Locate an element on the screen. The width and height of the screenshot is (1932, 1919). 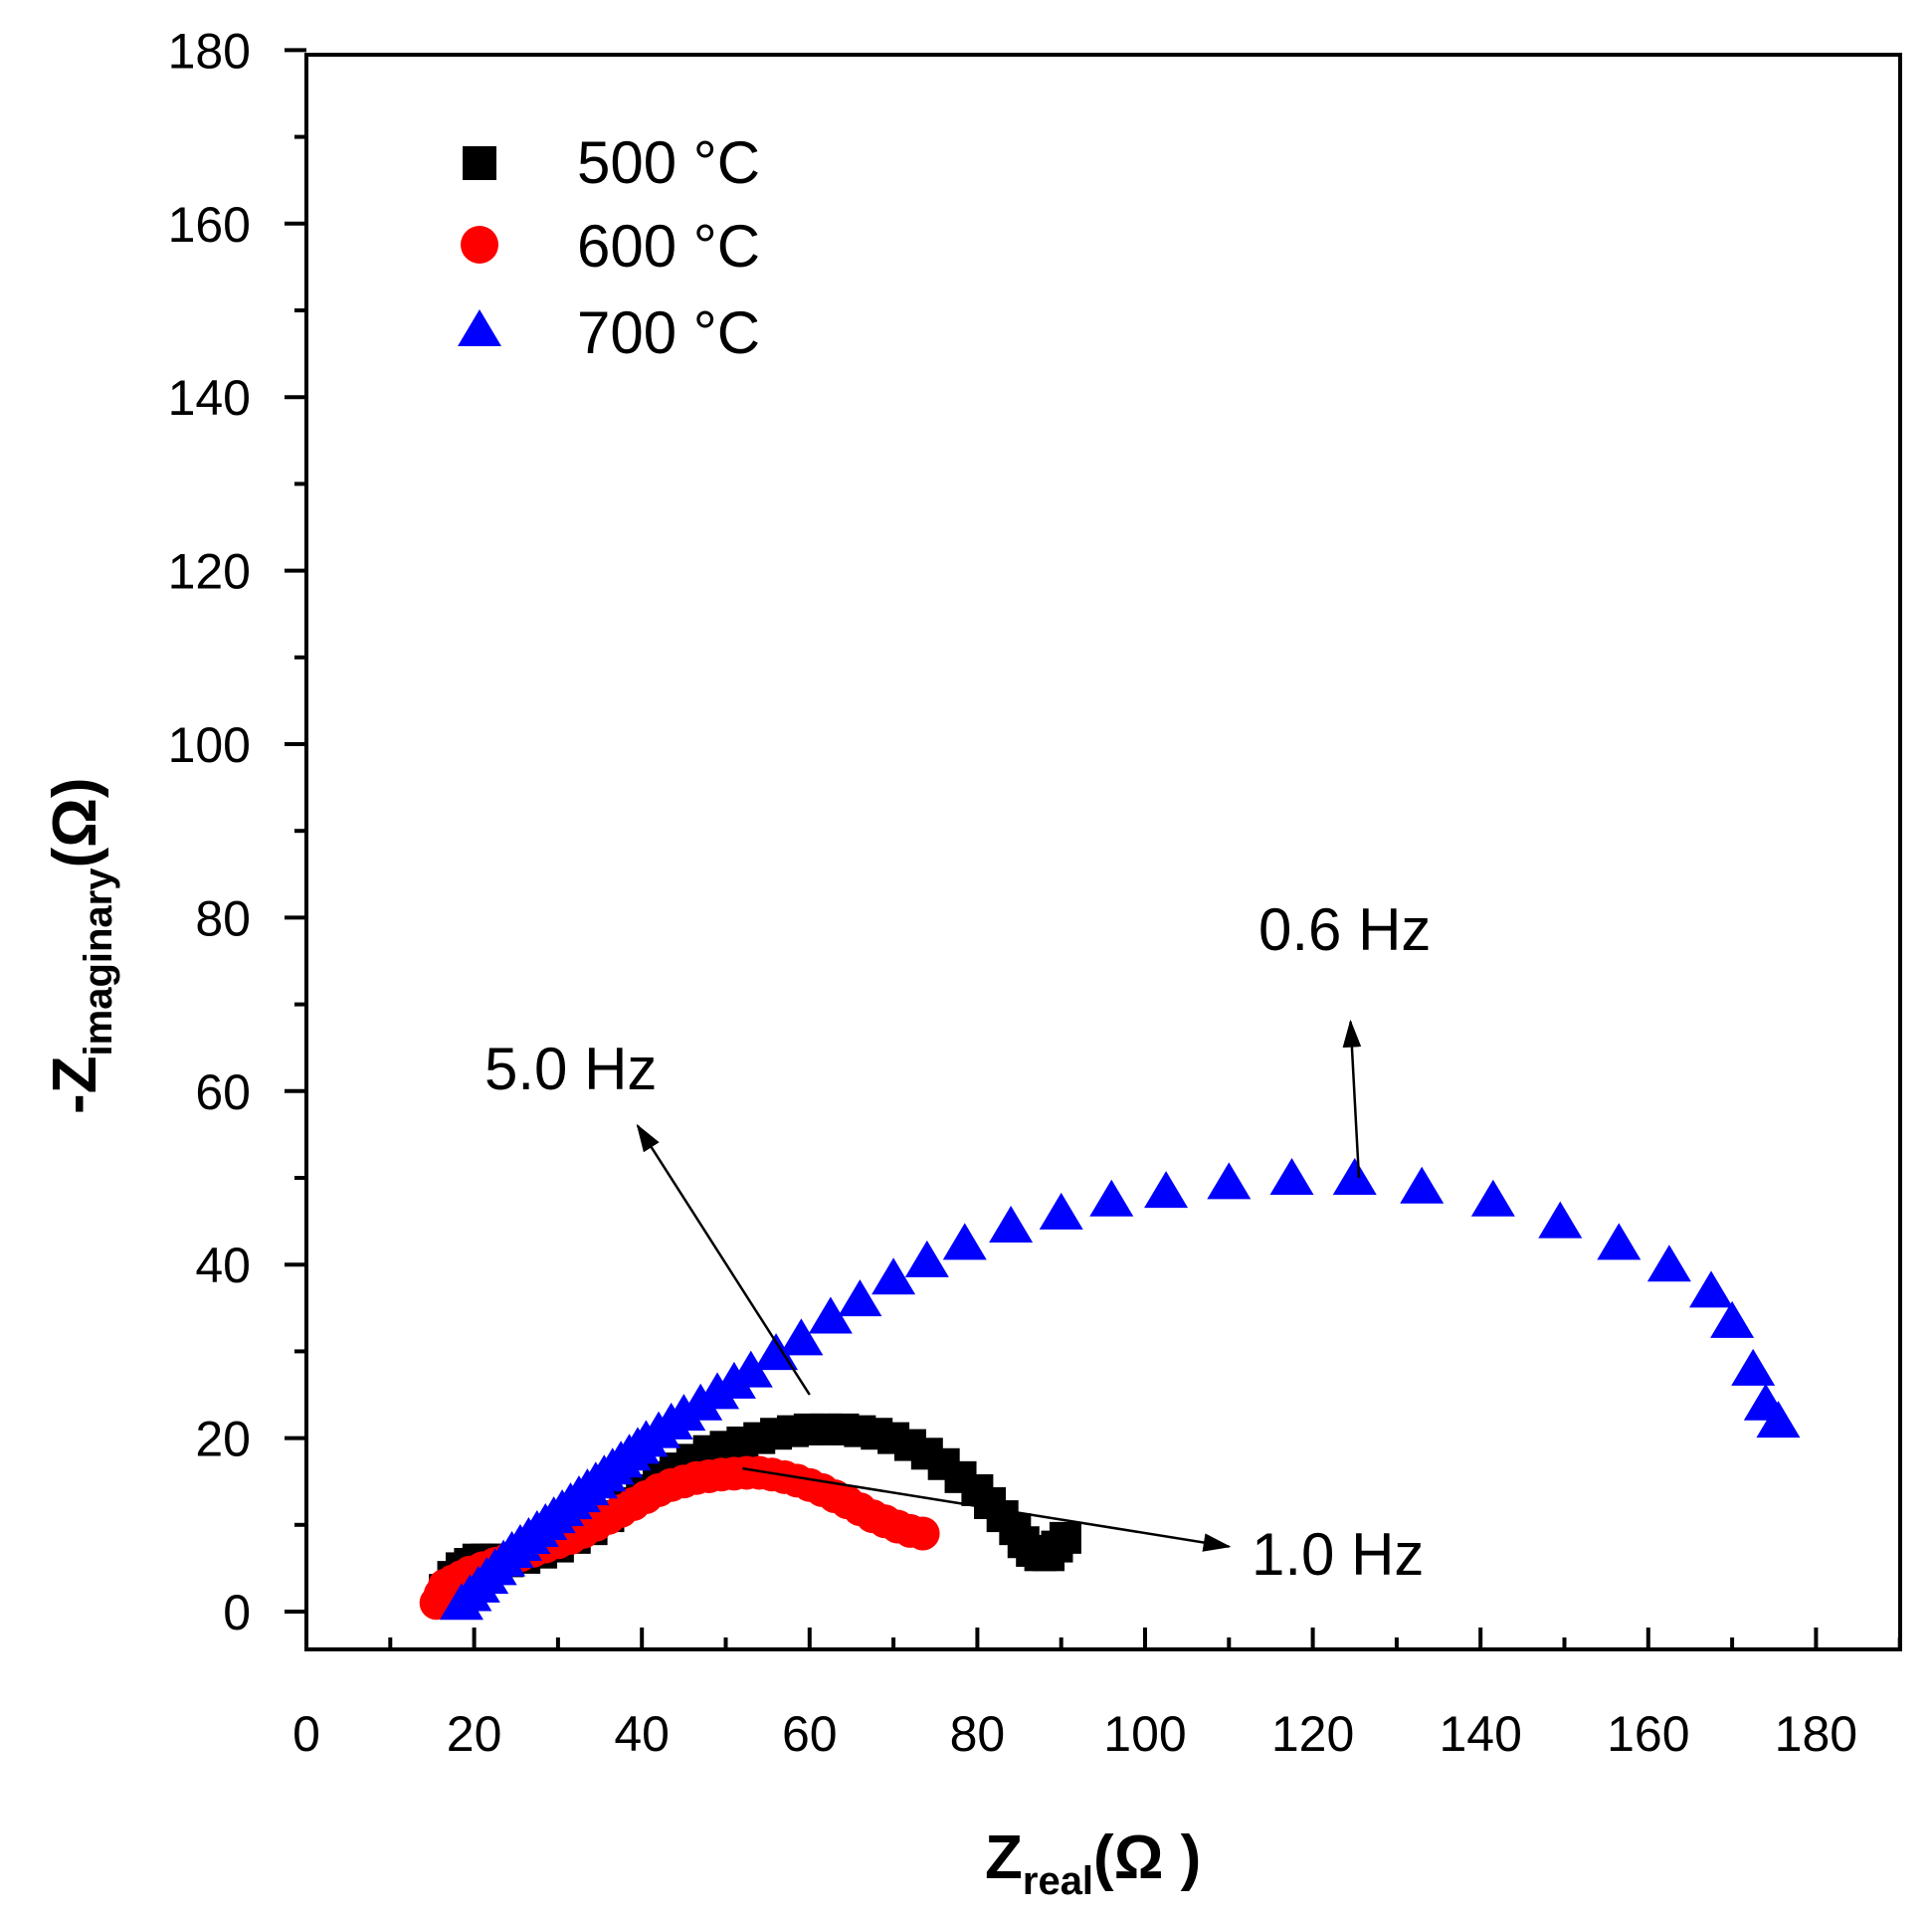
y-tick-label: 180 is located at coordinates (209, 51).